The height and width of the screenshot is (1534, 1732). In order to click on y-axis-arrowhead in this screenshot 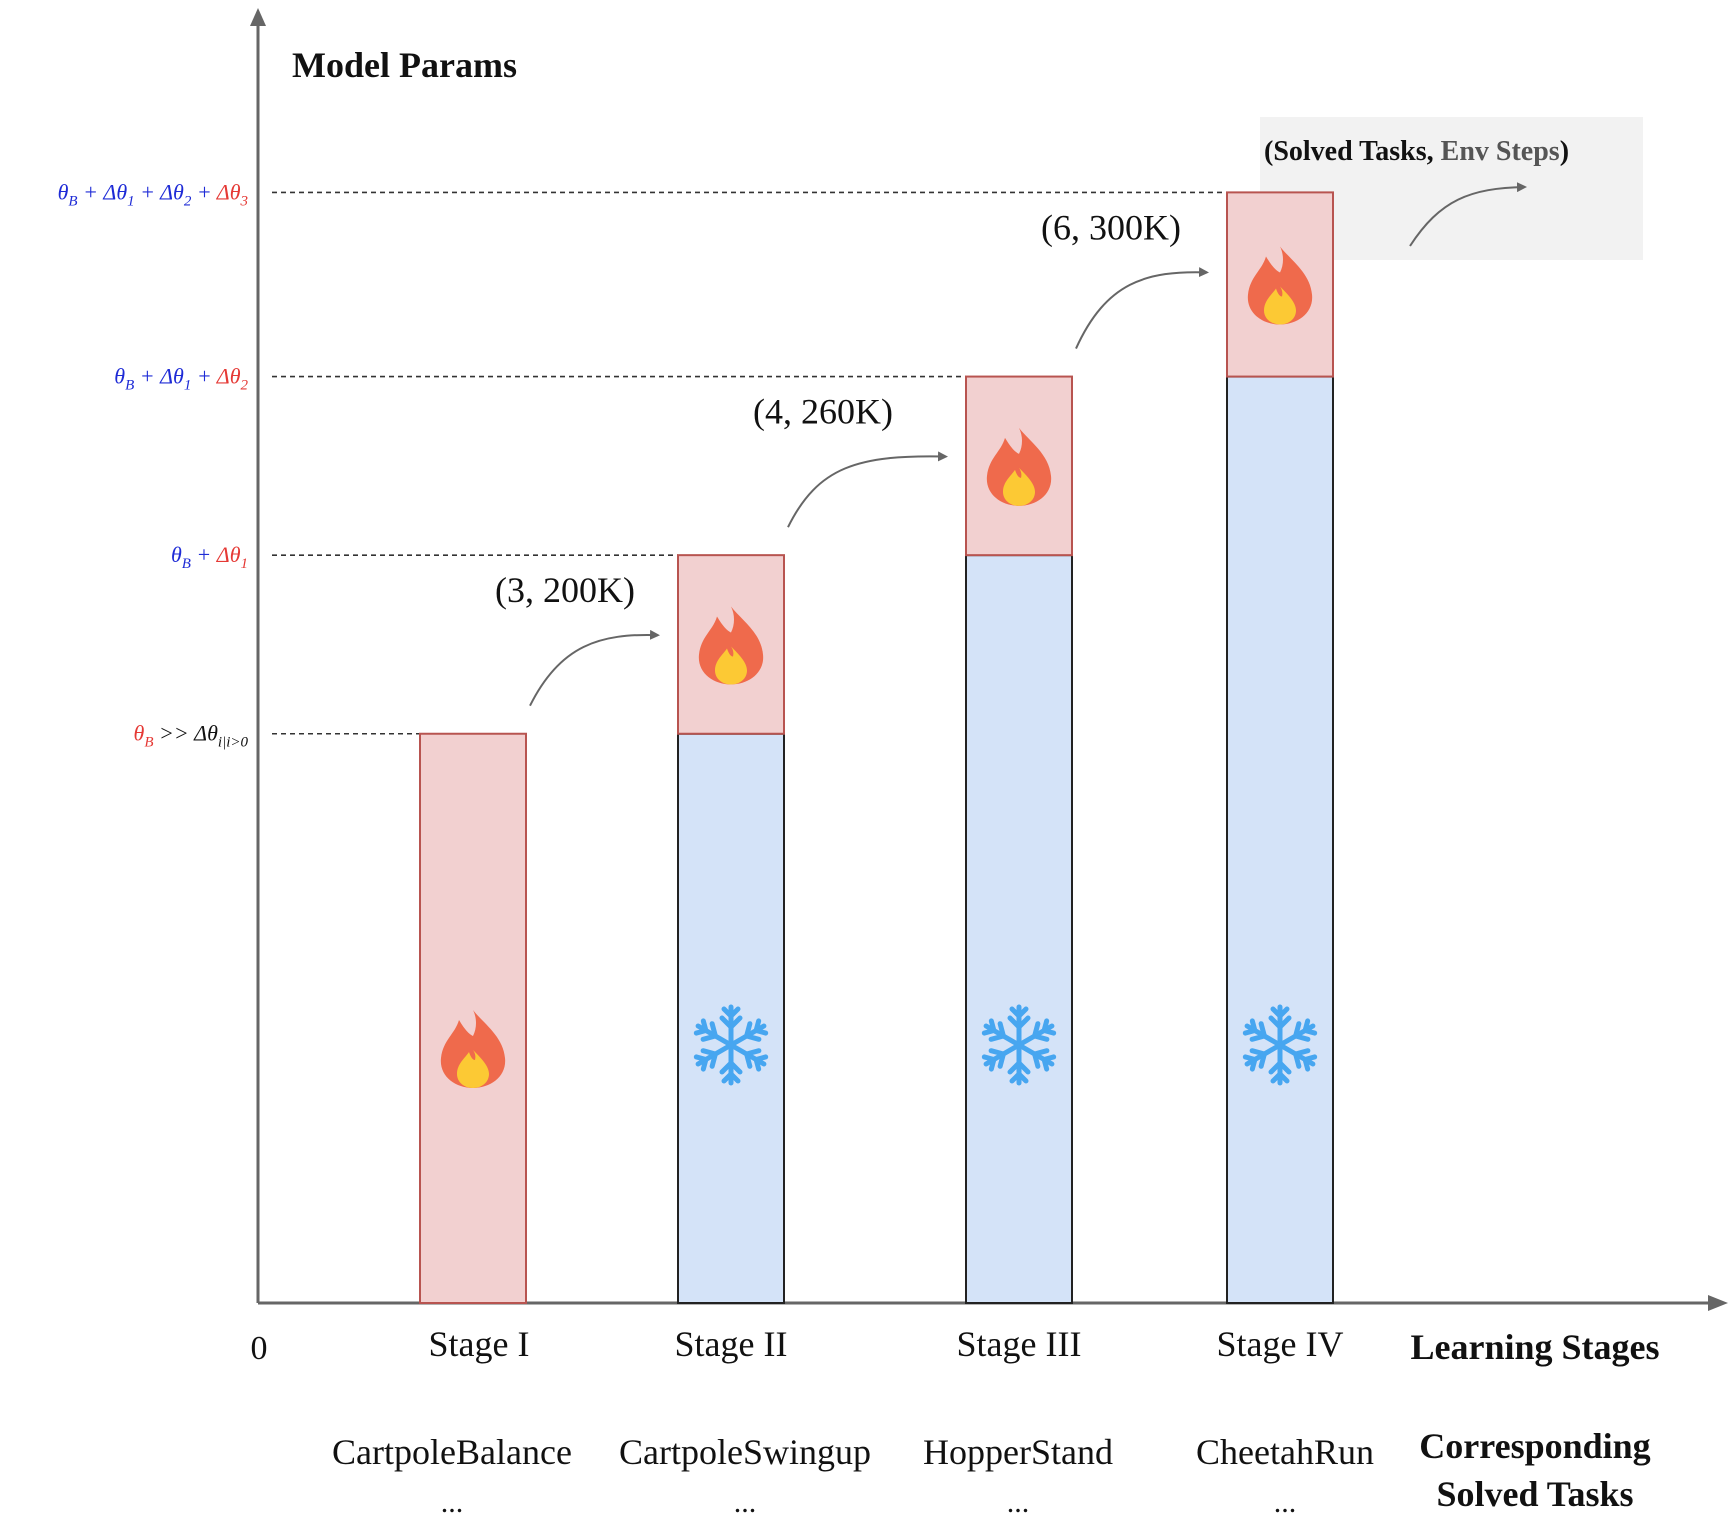, I will do `click(258, 17)`.